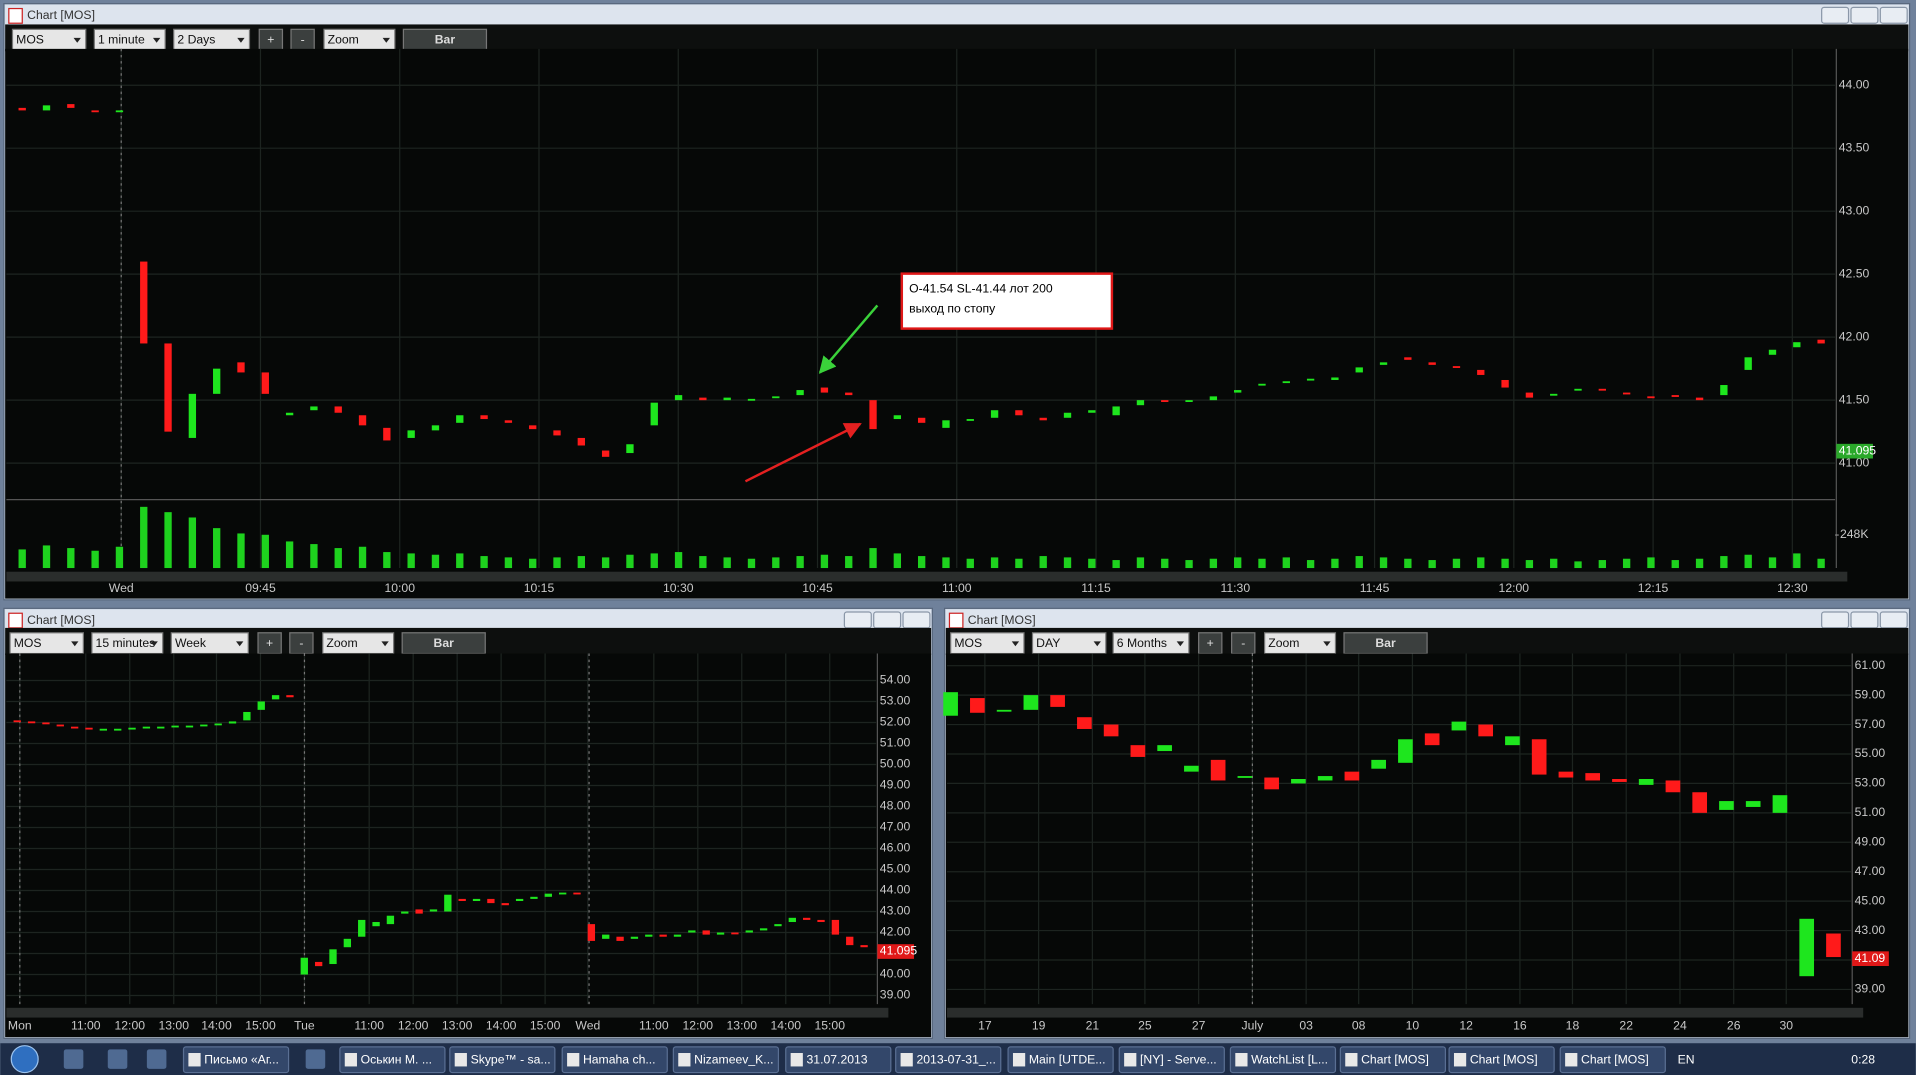 The image size is (1916, 1075). Describe the element at coordinates (126, 643) in the screenshot. I see `interval-label: 15 minutes` at that location.